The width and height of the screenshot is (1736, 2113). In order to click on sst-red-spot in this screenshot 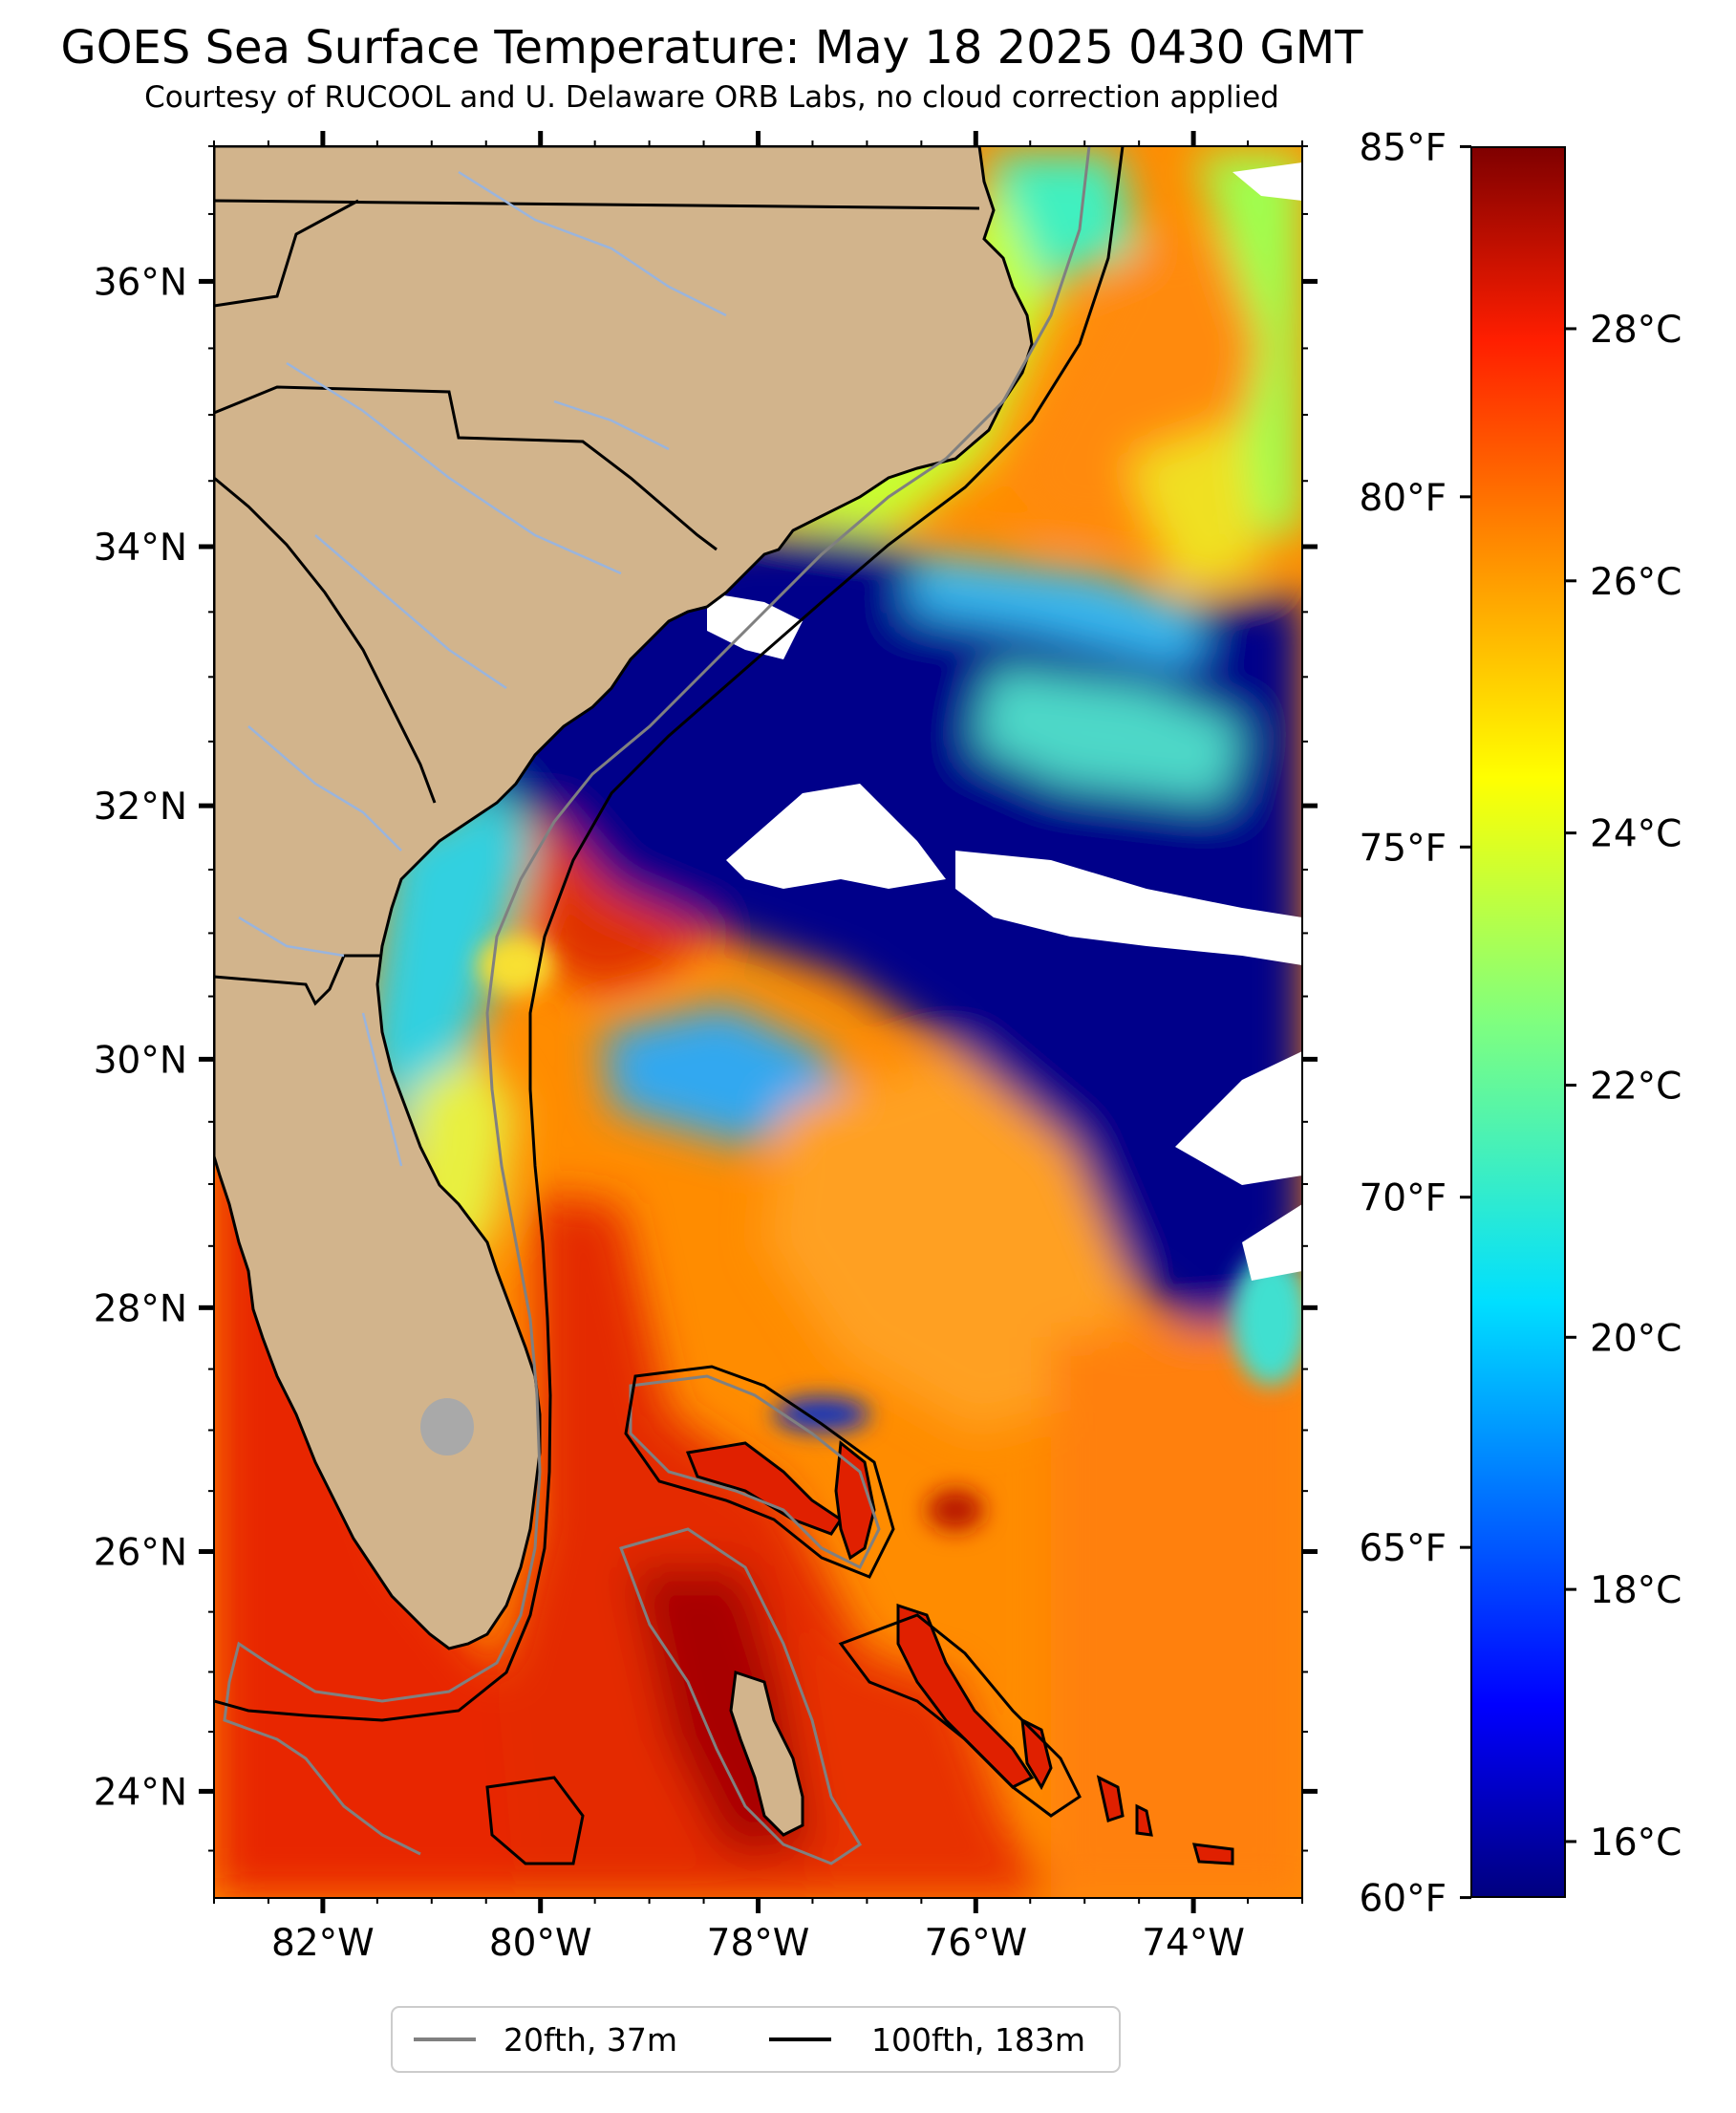, I will do `click(955, 1510)`.